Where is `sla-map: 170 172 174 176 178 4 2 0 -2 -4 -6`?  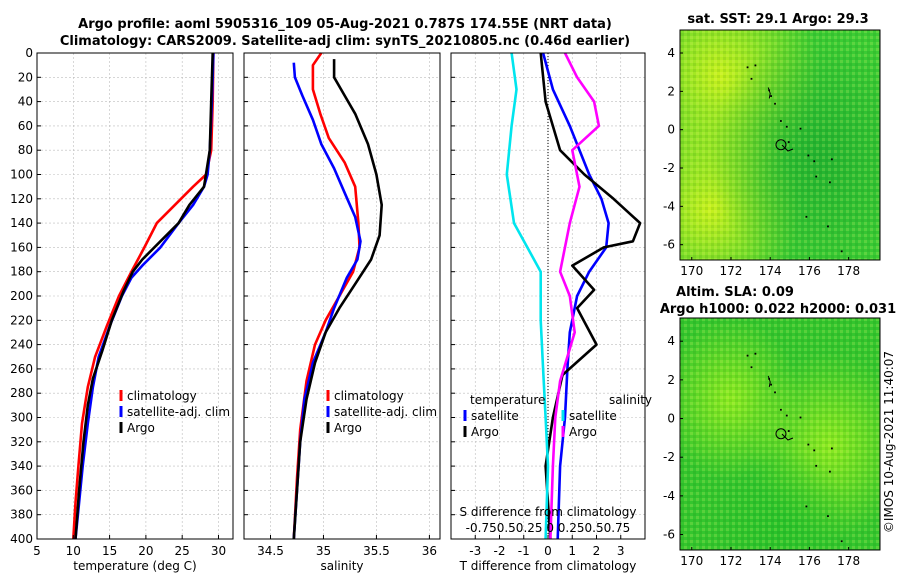 sla-map: 170 172 174 176 178 4 2 0 -2 -4 -6 is located at coordinates (772, 442).